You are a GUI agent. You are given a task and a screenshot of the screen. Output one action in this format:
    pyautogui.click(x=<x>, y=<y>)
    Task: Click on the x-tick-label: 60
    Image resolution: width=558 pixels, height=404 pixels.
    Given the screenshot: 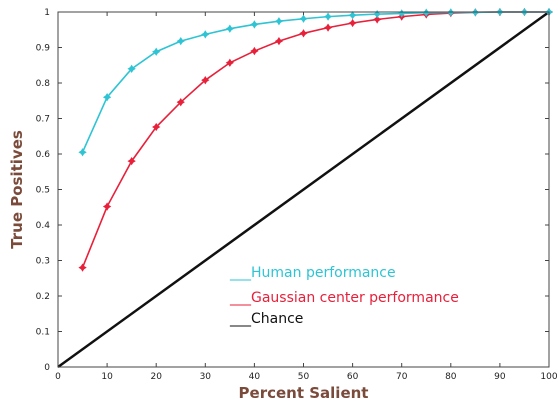 What is the action you would take?
    pyautogui.click(x=353, y=377)
    